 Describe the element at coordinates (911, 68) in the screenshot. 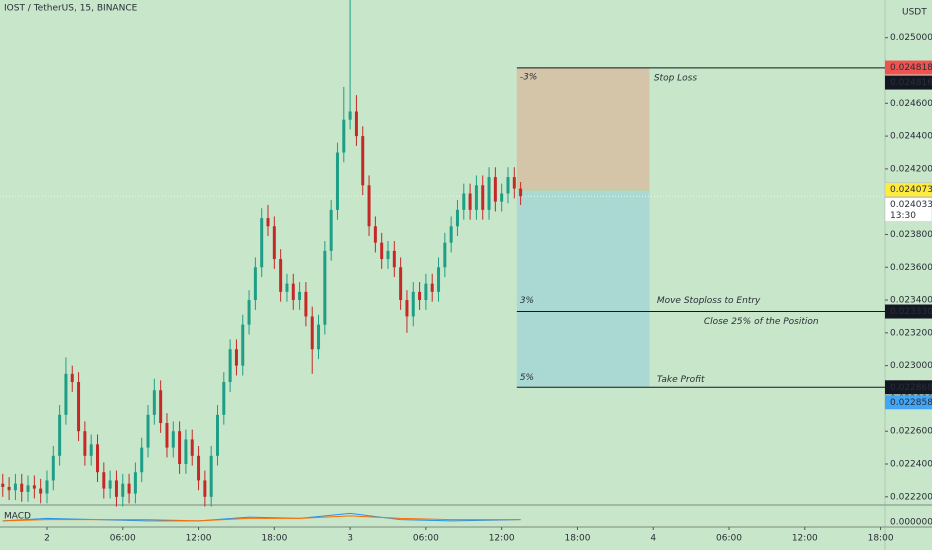

I see `price-label: 0.024818` at that location.